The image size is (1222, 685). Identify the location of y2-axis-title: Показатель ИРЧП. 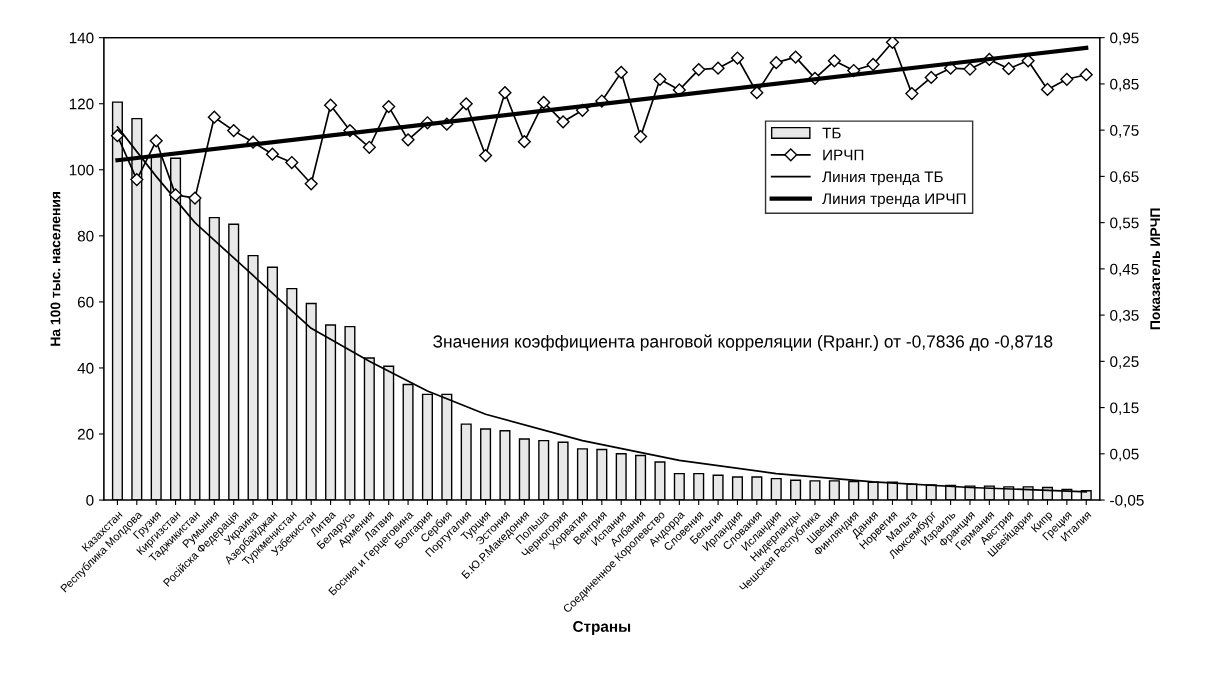
(1155, 269).